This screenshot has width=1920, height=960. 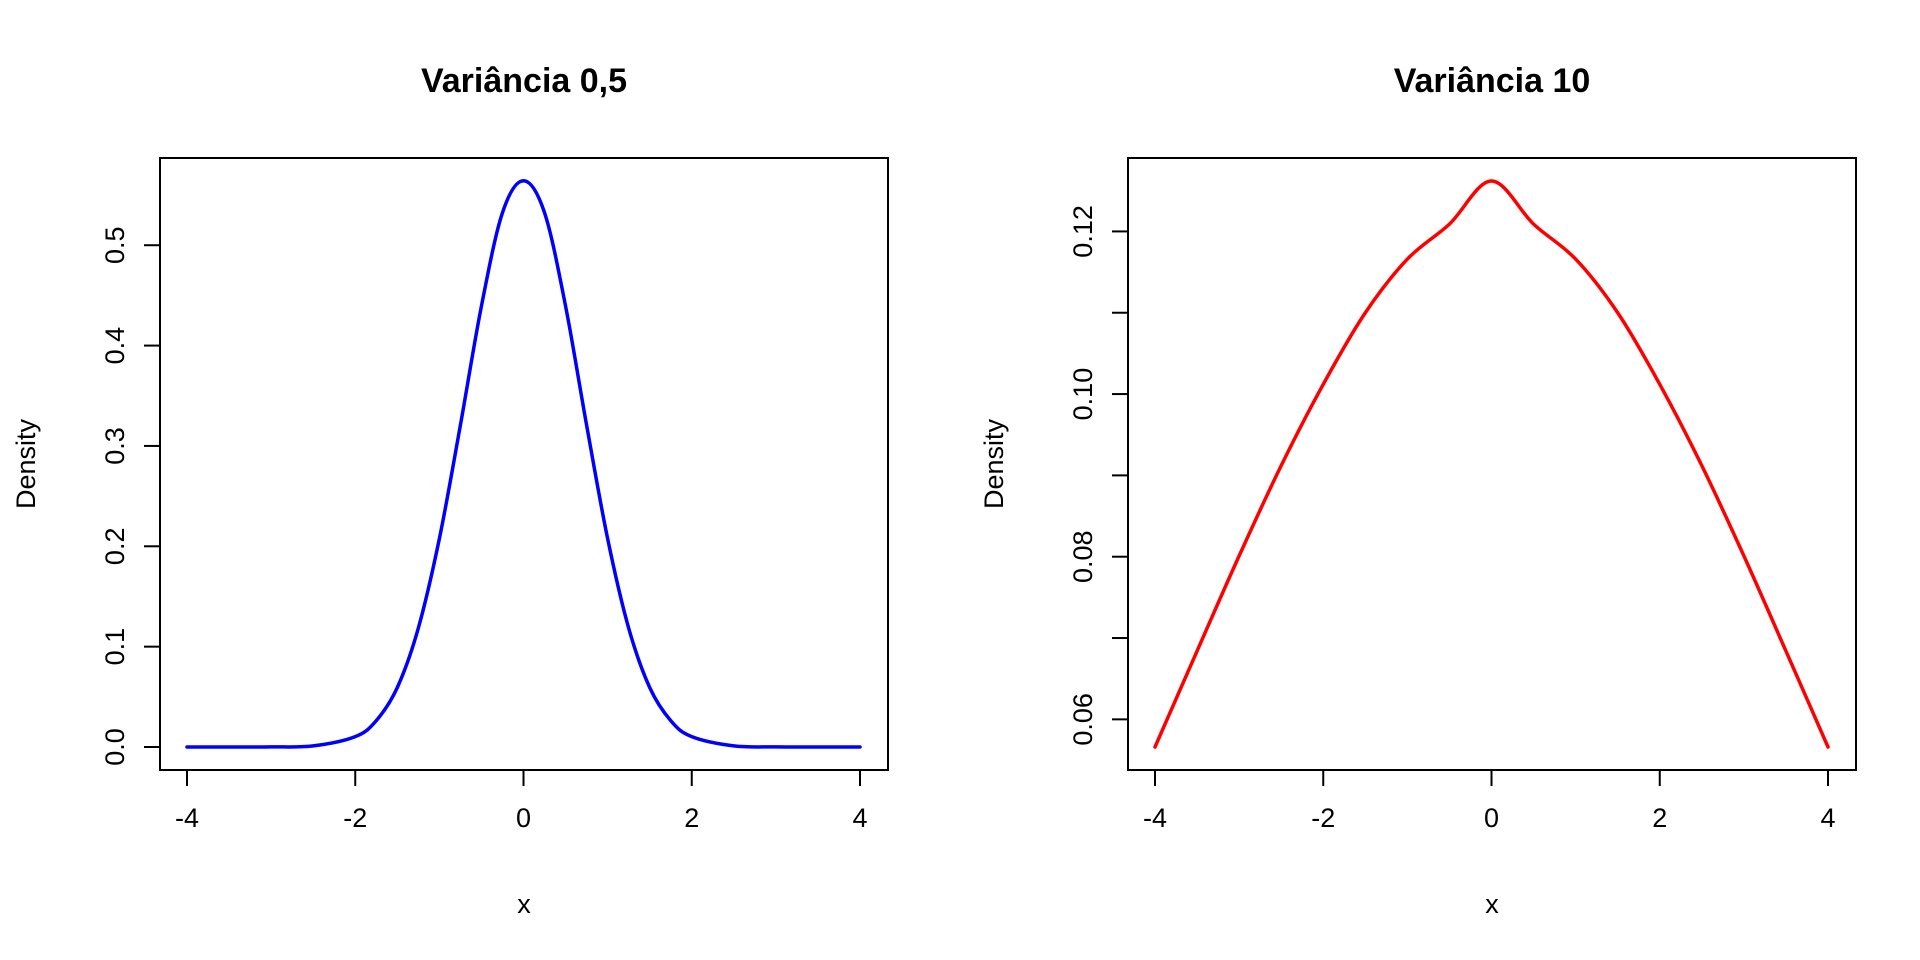 What do you see at coordinates (115, 446) in the screenshot?
I see `y-tick-label: 0.3` at bounding box center [115, 446].